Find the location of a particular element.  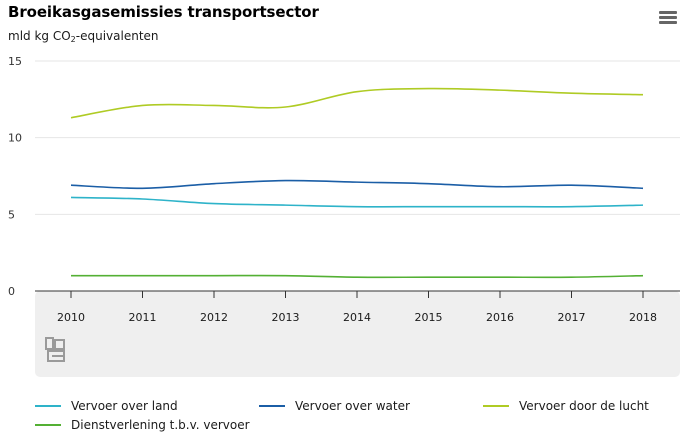

legend-label-dienst: Dienstverlening t.b.v. vervoer is located at coordinates (160, 425).